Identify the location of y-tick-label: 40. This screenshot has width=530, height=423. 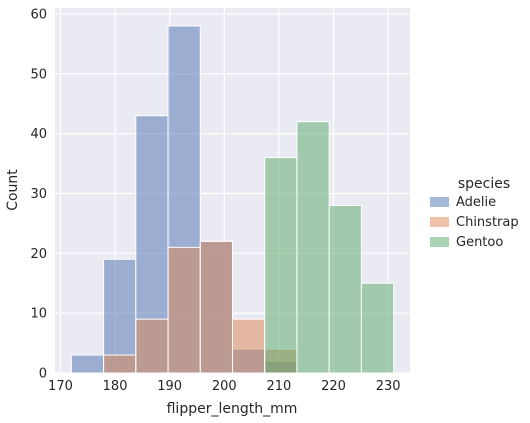
(38, 134).